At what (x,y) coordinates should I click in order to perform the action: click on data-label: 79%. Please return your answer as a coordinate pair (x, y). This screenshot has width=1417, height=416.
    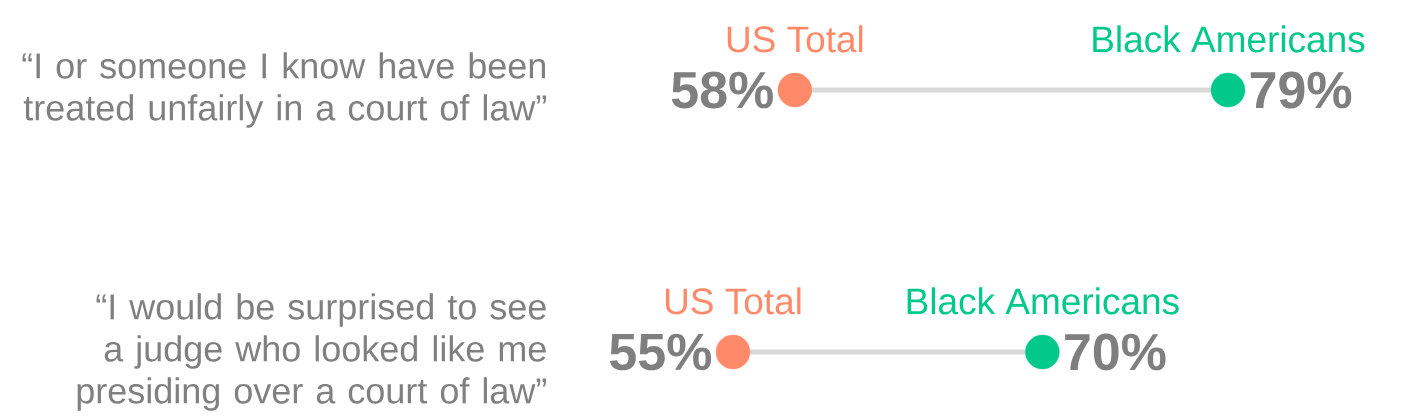
    Looking at the image, I should click on (1301, 90).